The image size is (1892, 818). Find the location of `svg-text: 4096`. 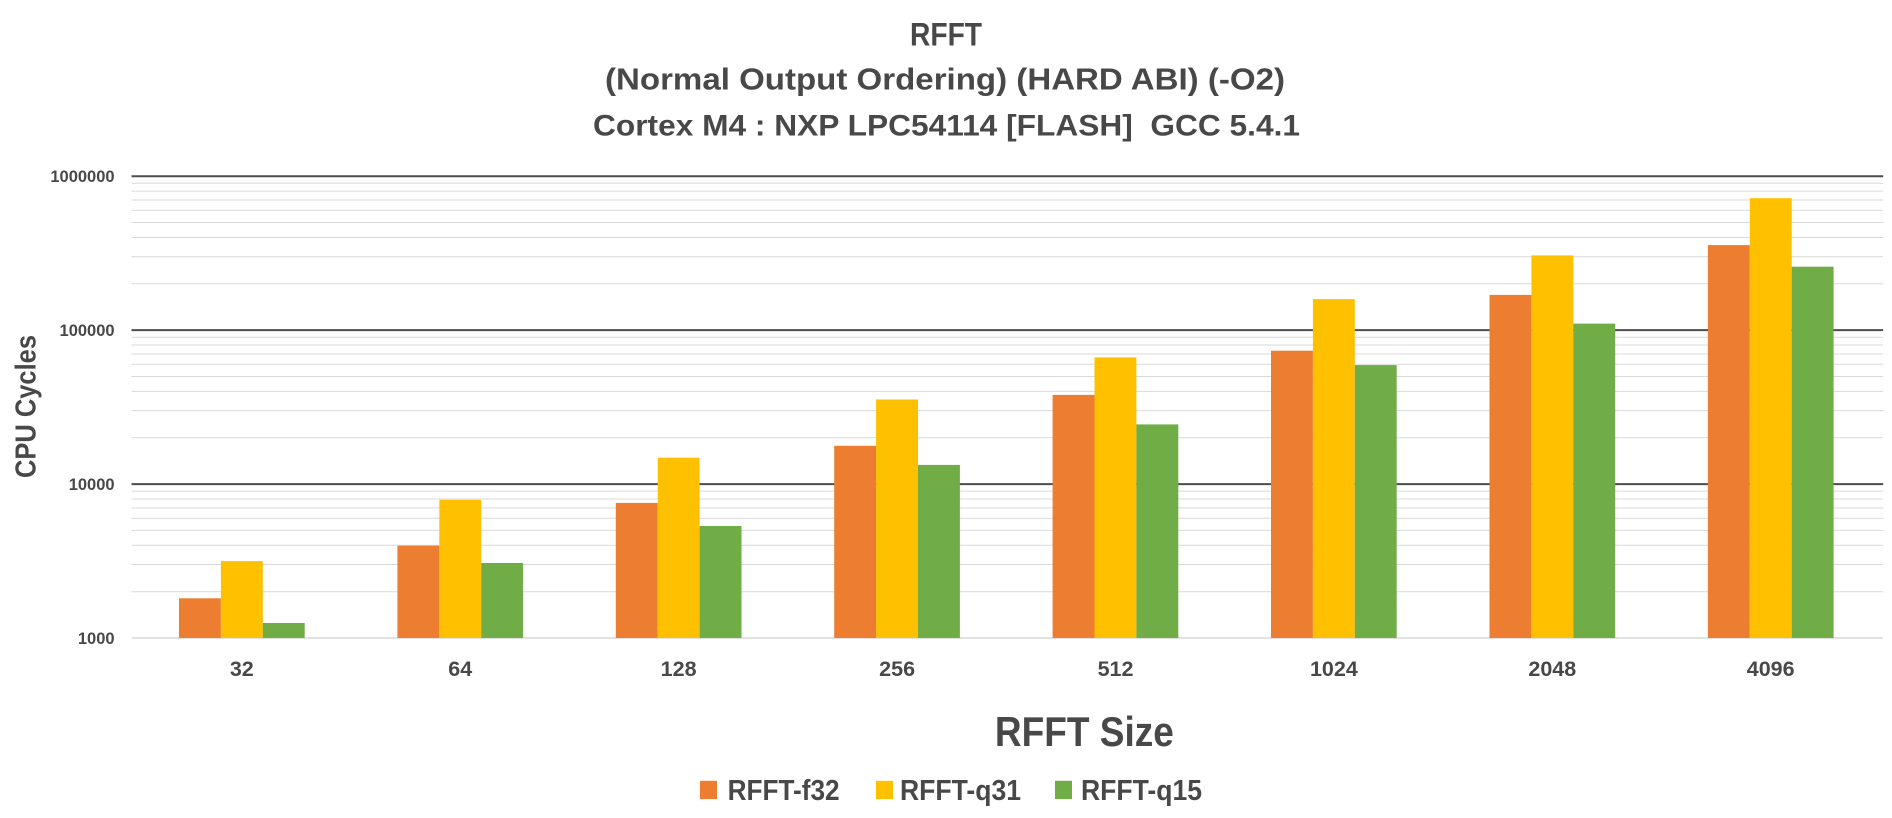

svg-text: 4096 is located at coordinates (1771, 669).